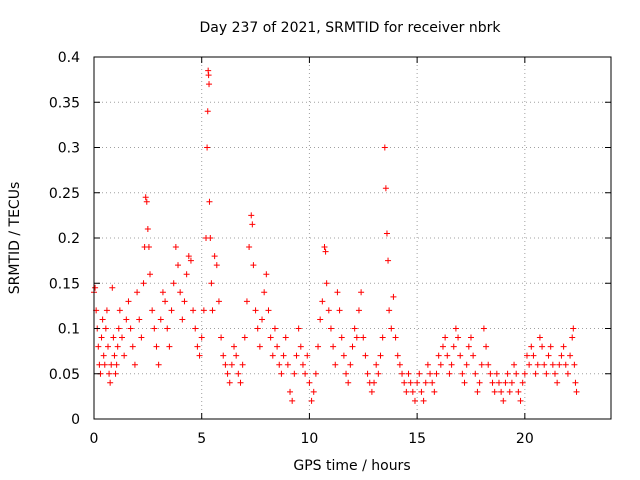  What do you see at coordinates (64, 284) in the screenshot?
I see `y-tick-label: 0.15` at bounding box center [64, 284].